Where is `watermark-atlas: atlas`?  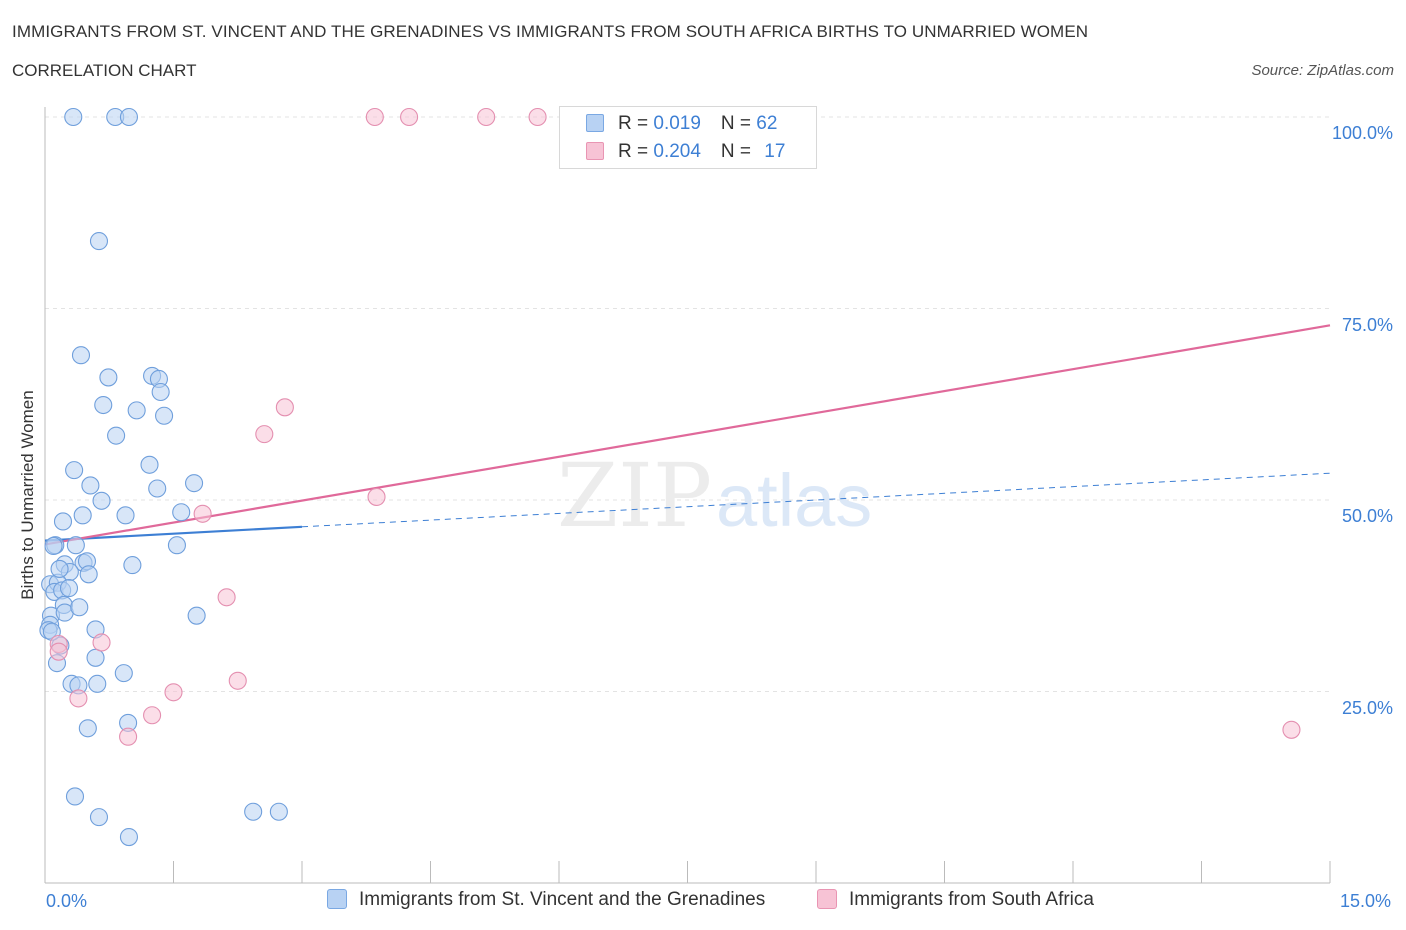
watermark-atlas: atlas is located at coordinates (794, 500).